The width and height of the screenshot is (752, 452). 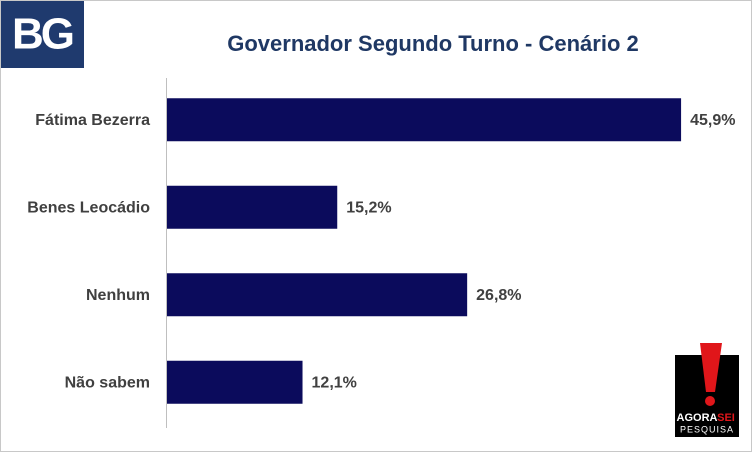 I want to click on agora-logo: AGORA SEI PESQUISA, so click(x=707, y=390).